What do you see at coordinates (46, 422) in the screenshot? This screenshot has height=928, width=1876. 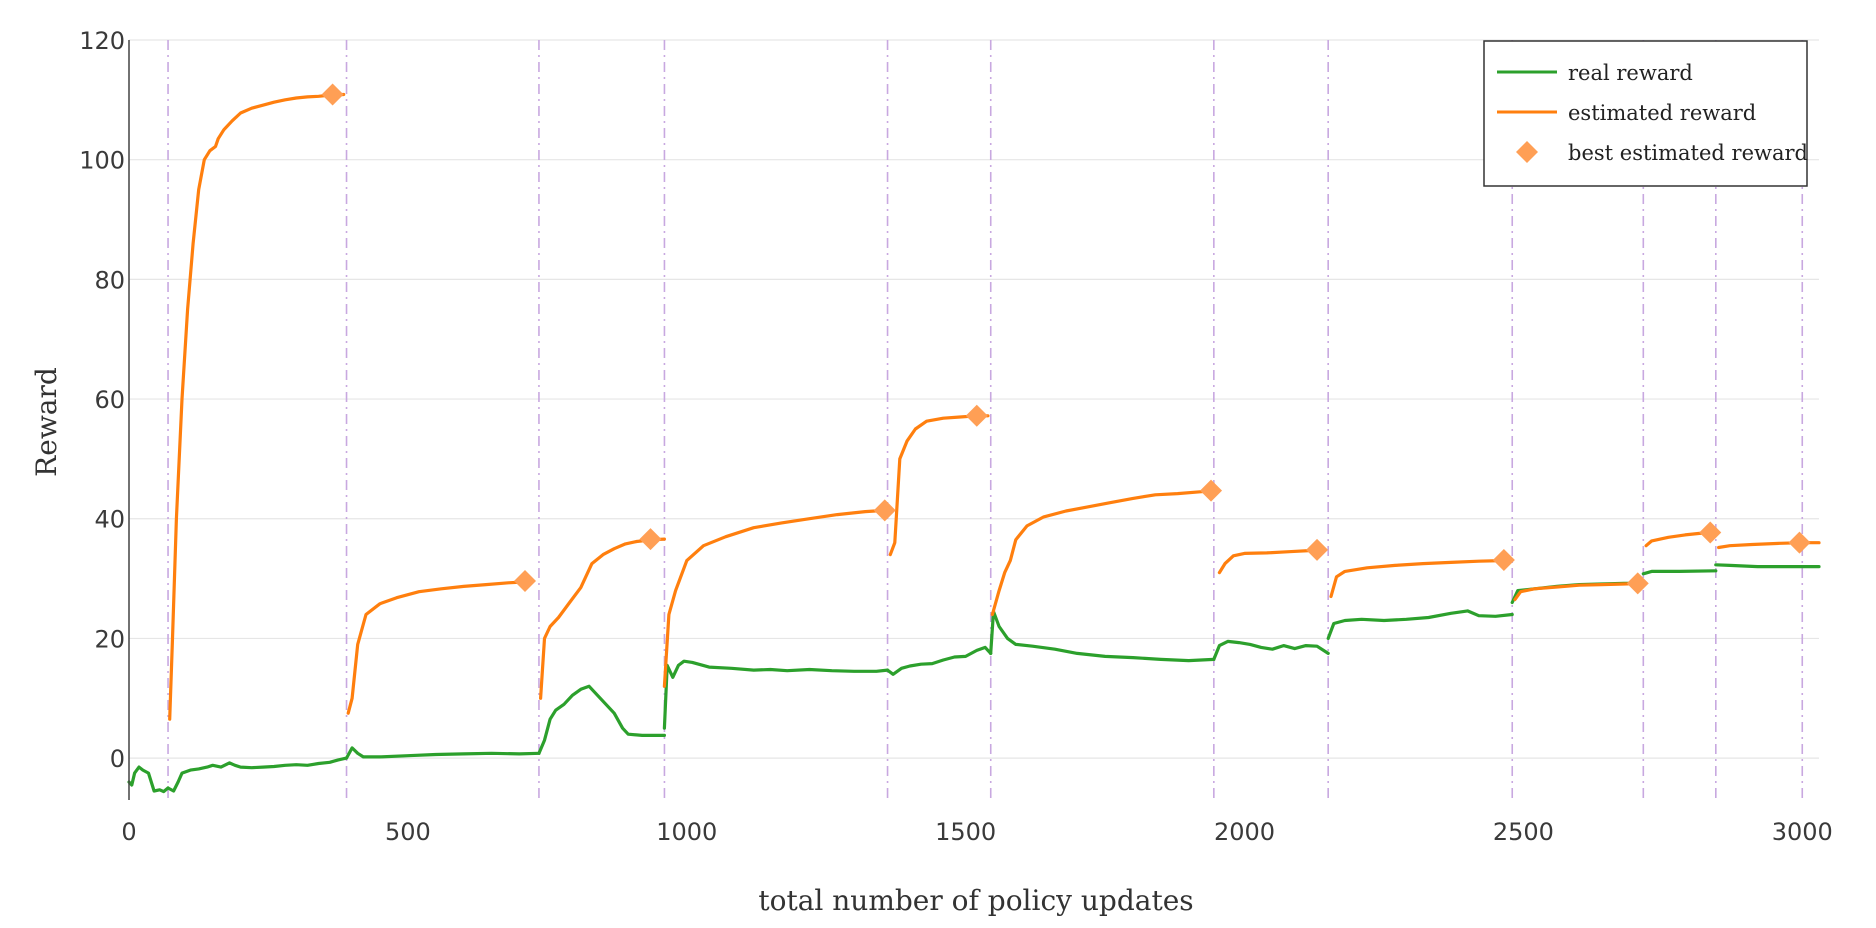 I see `y-axis-title: Reward` at bounding box center [46, 422].